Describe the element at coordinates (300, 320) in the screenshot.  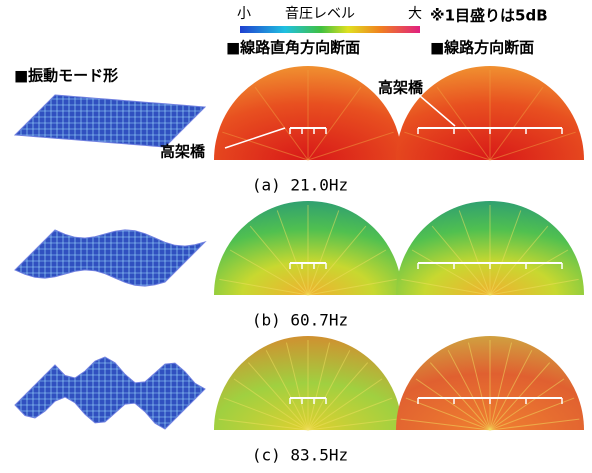
I see `caption: (b) 60.7Hz` at that location.